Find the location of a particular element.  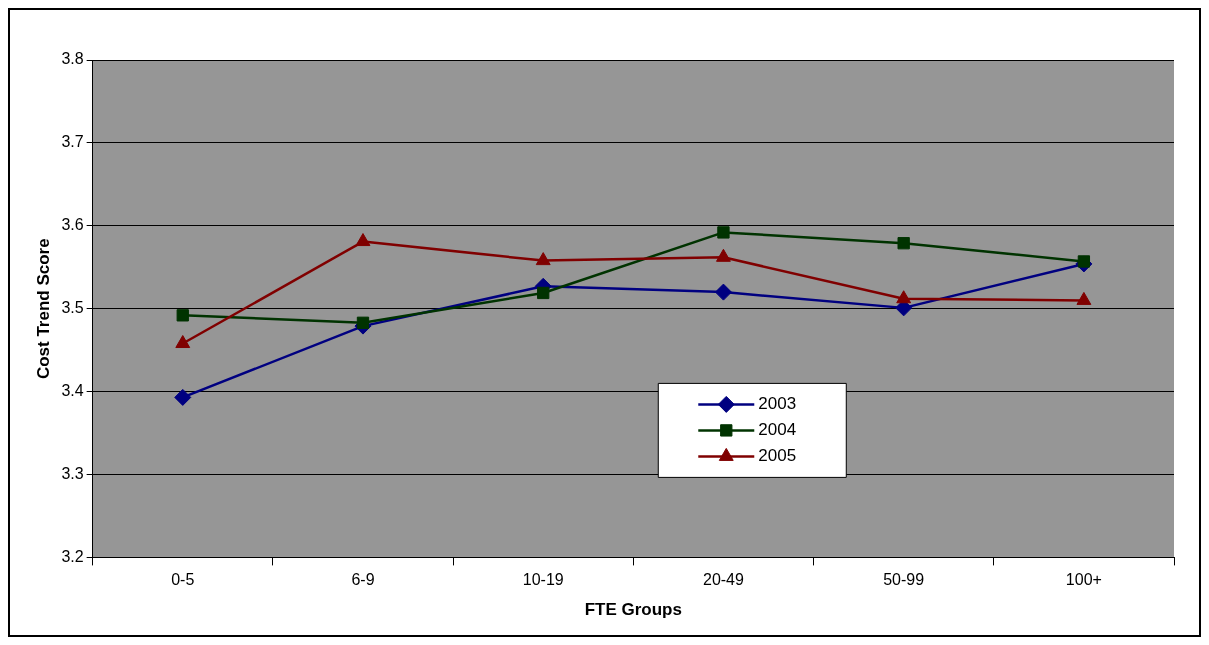

y-tick-label: 3.5 is located at coordinates (72, 308).